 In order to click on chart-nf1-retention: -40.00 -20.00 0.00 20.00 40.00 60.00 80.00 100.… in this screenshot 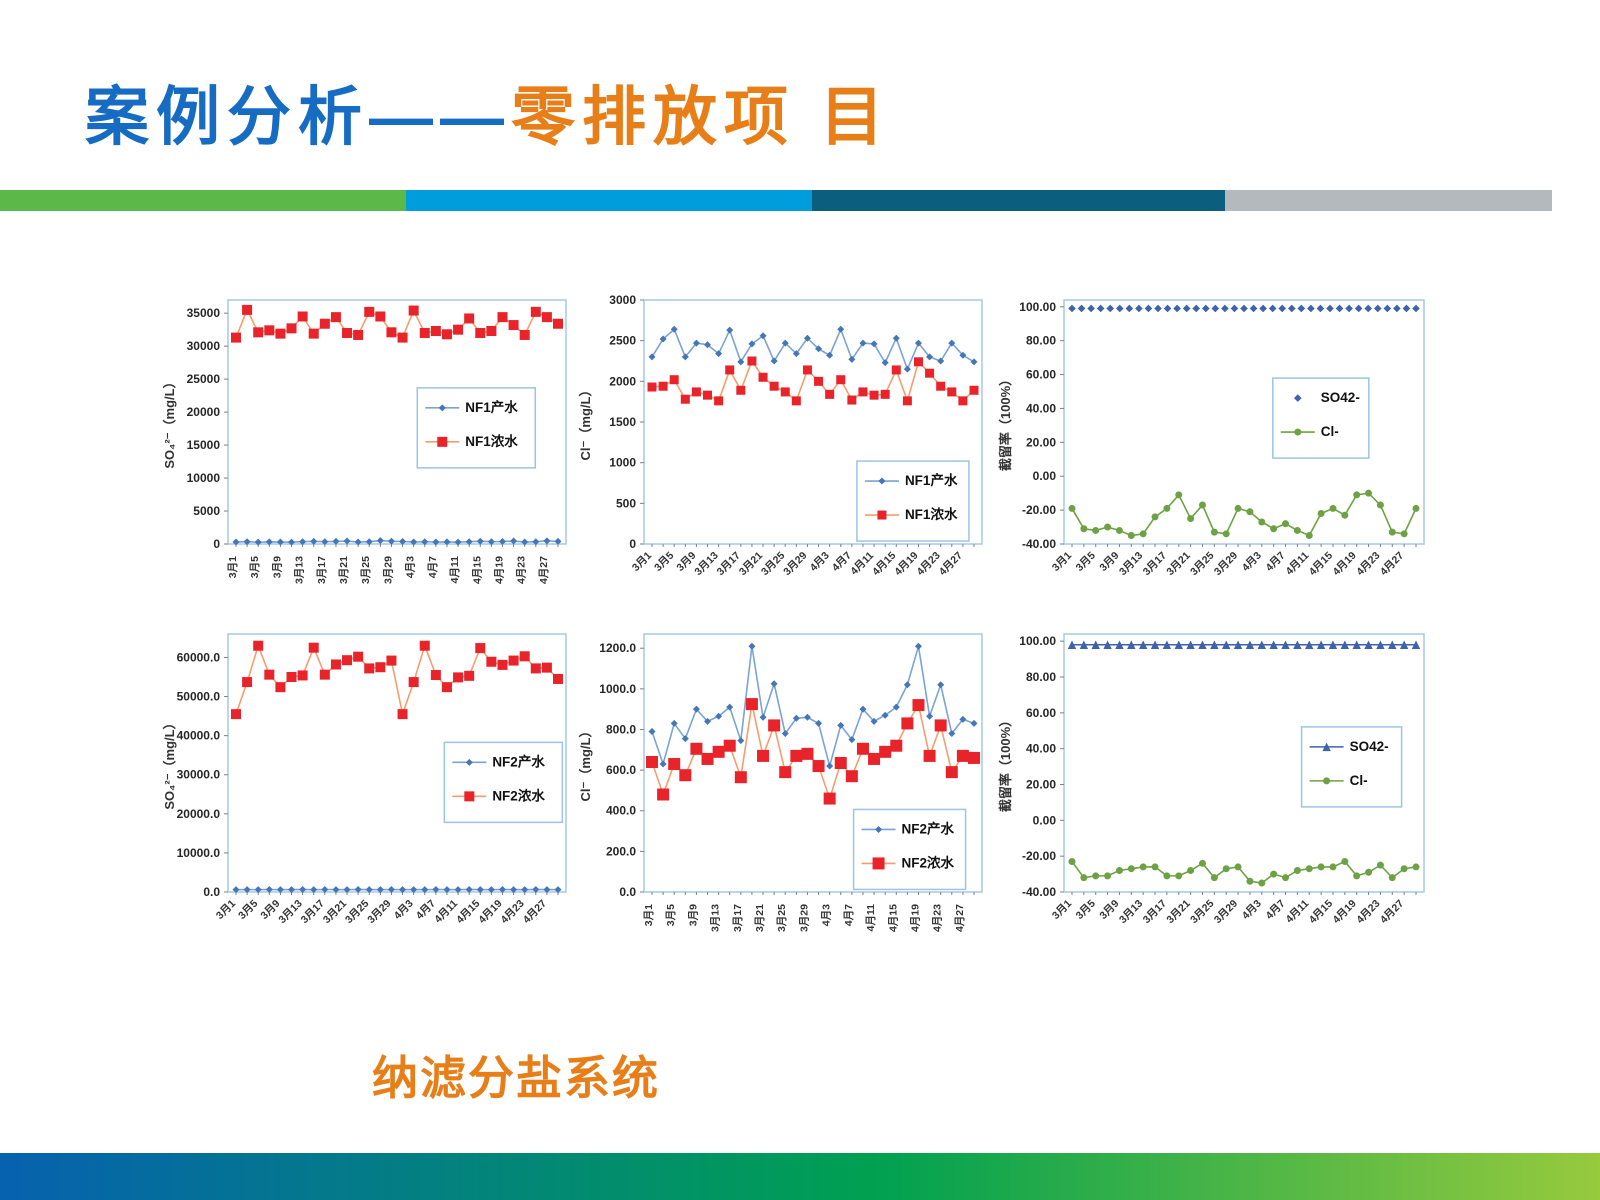, I will do `click(1212, 453)`.